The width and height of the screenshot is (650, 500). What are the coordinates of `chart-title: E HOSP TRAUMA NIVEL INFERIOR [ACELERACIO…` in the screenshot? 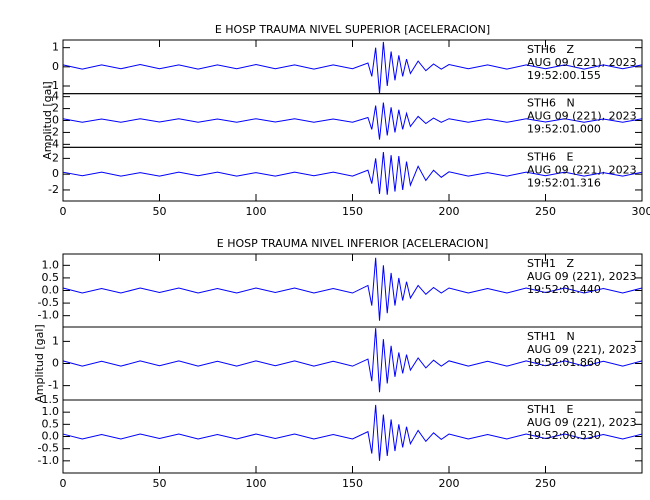 It's located at (352, 243).